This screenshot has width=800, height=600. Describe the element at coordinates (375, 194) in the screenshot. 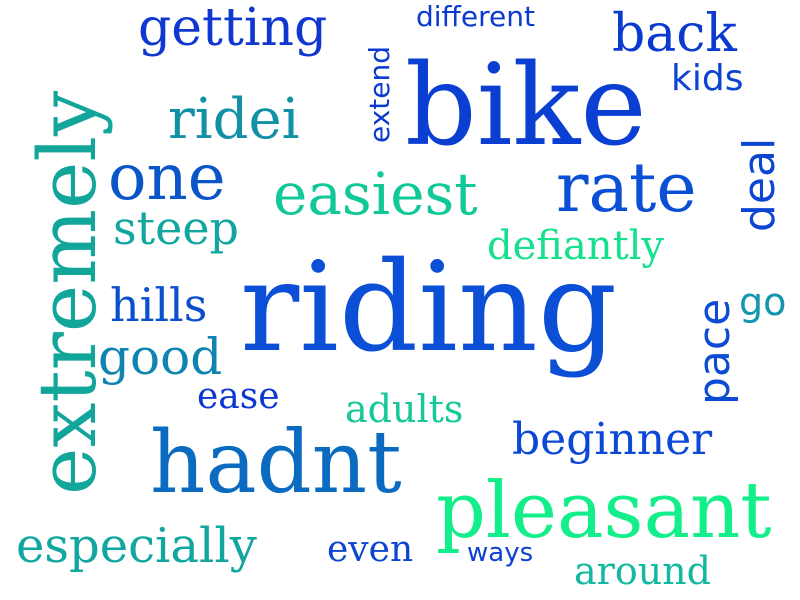

I see `word-easiest: easiest` at that location.